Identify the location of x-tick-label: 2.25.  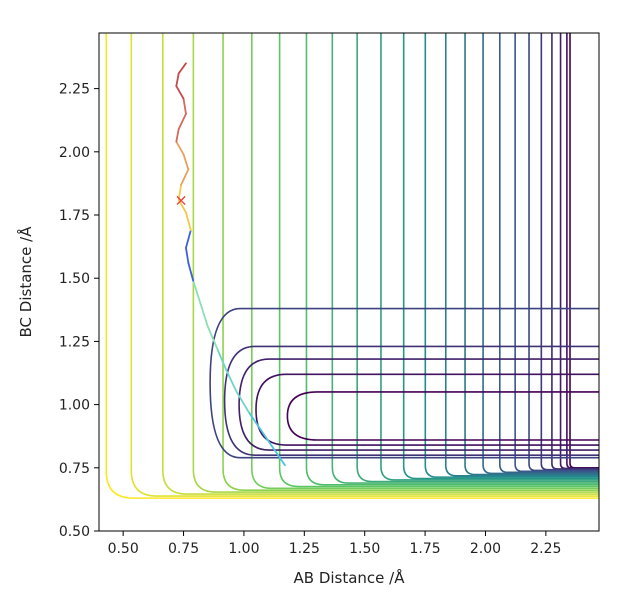
(545, 549).